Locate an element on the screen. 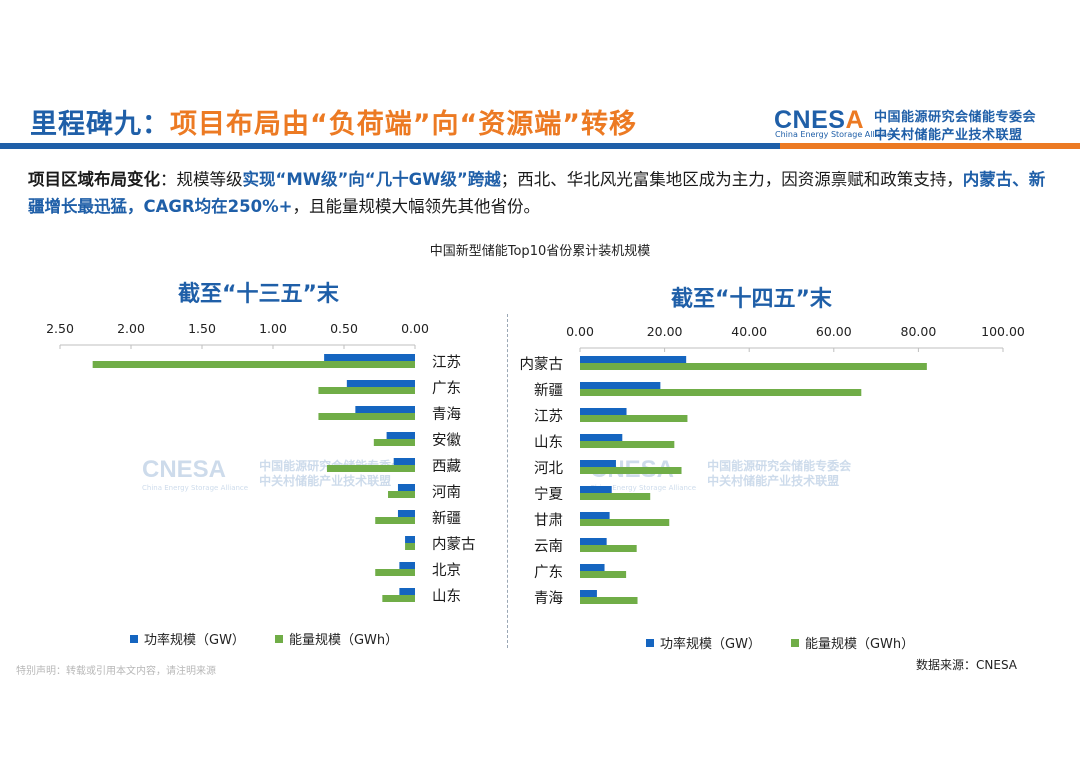  legend-energy: 能量规模（GWh） is located at coordinates (852, 642).